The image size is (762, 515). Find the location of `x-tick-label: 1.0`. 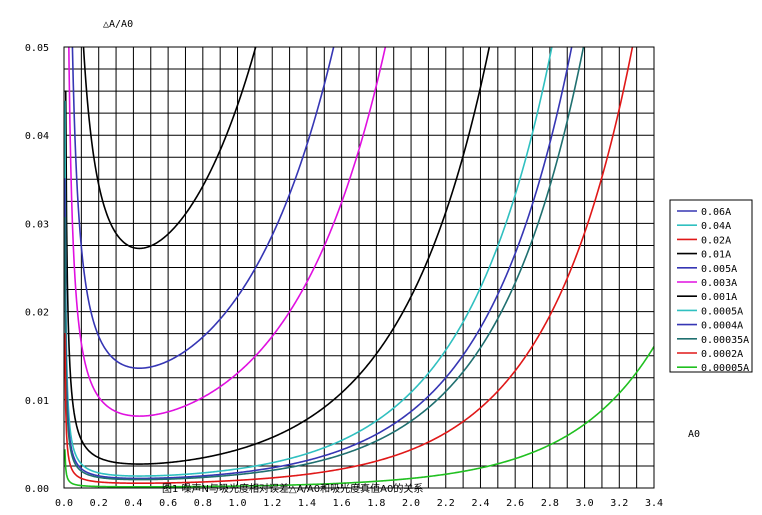

x-tick-label: 1.0 is located at coordinates (237, 503).